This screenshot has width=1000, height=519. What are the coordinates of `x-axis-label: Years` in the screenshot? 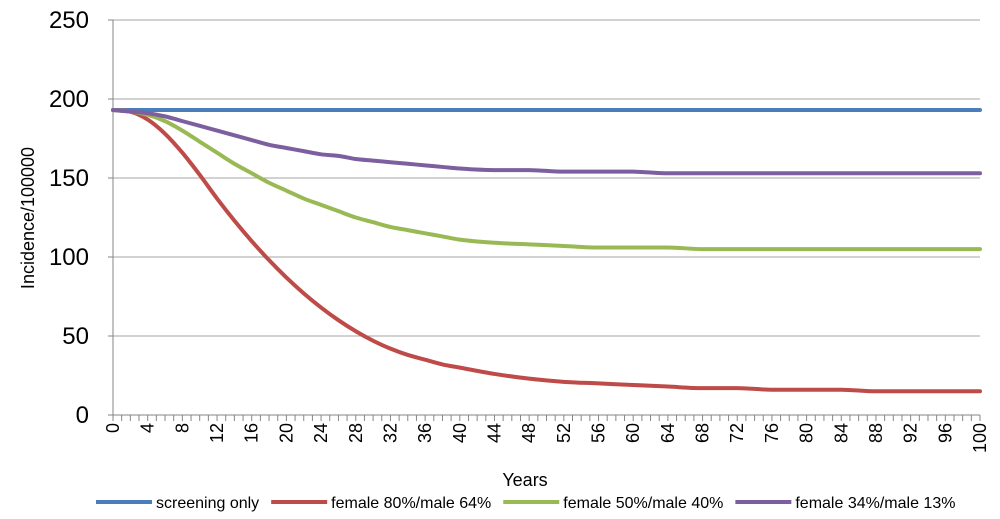 It's located at (524, 480).